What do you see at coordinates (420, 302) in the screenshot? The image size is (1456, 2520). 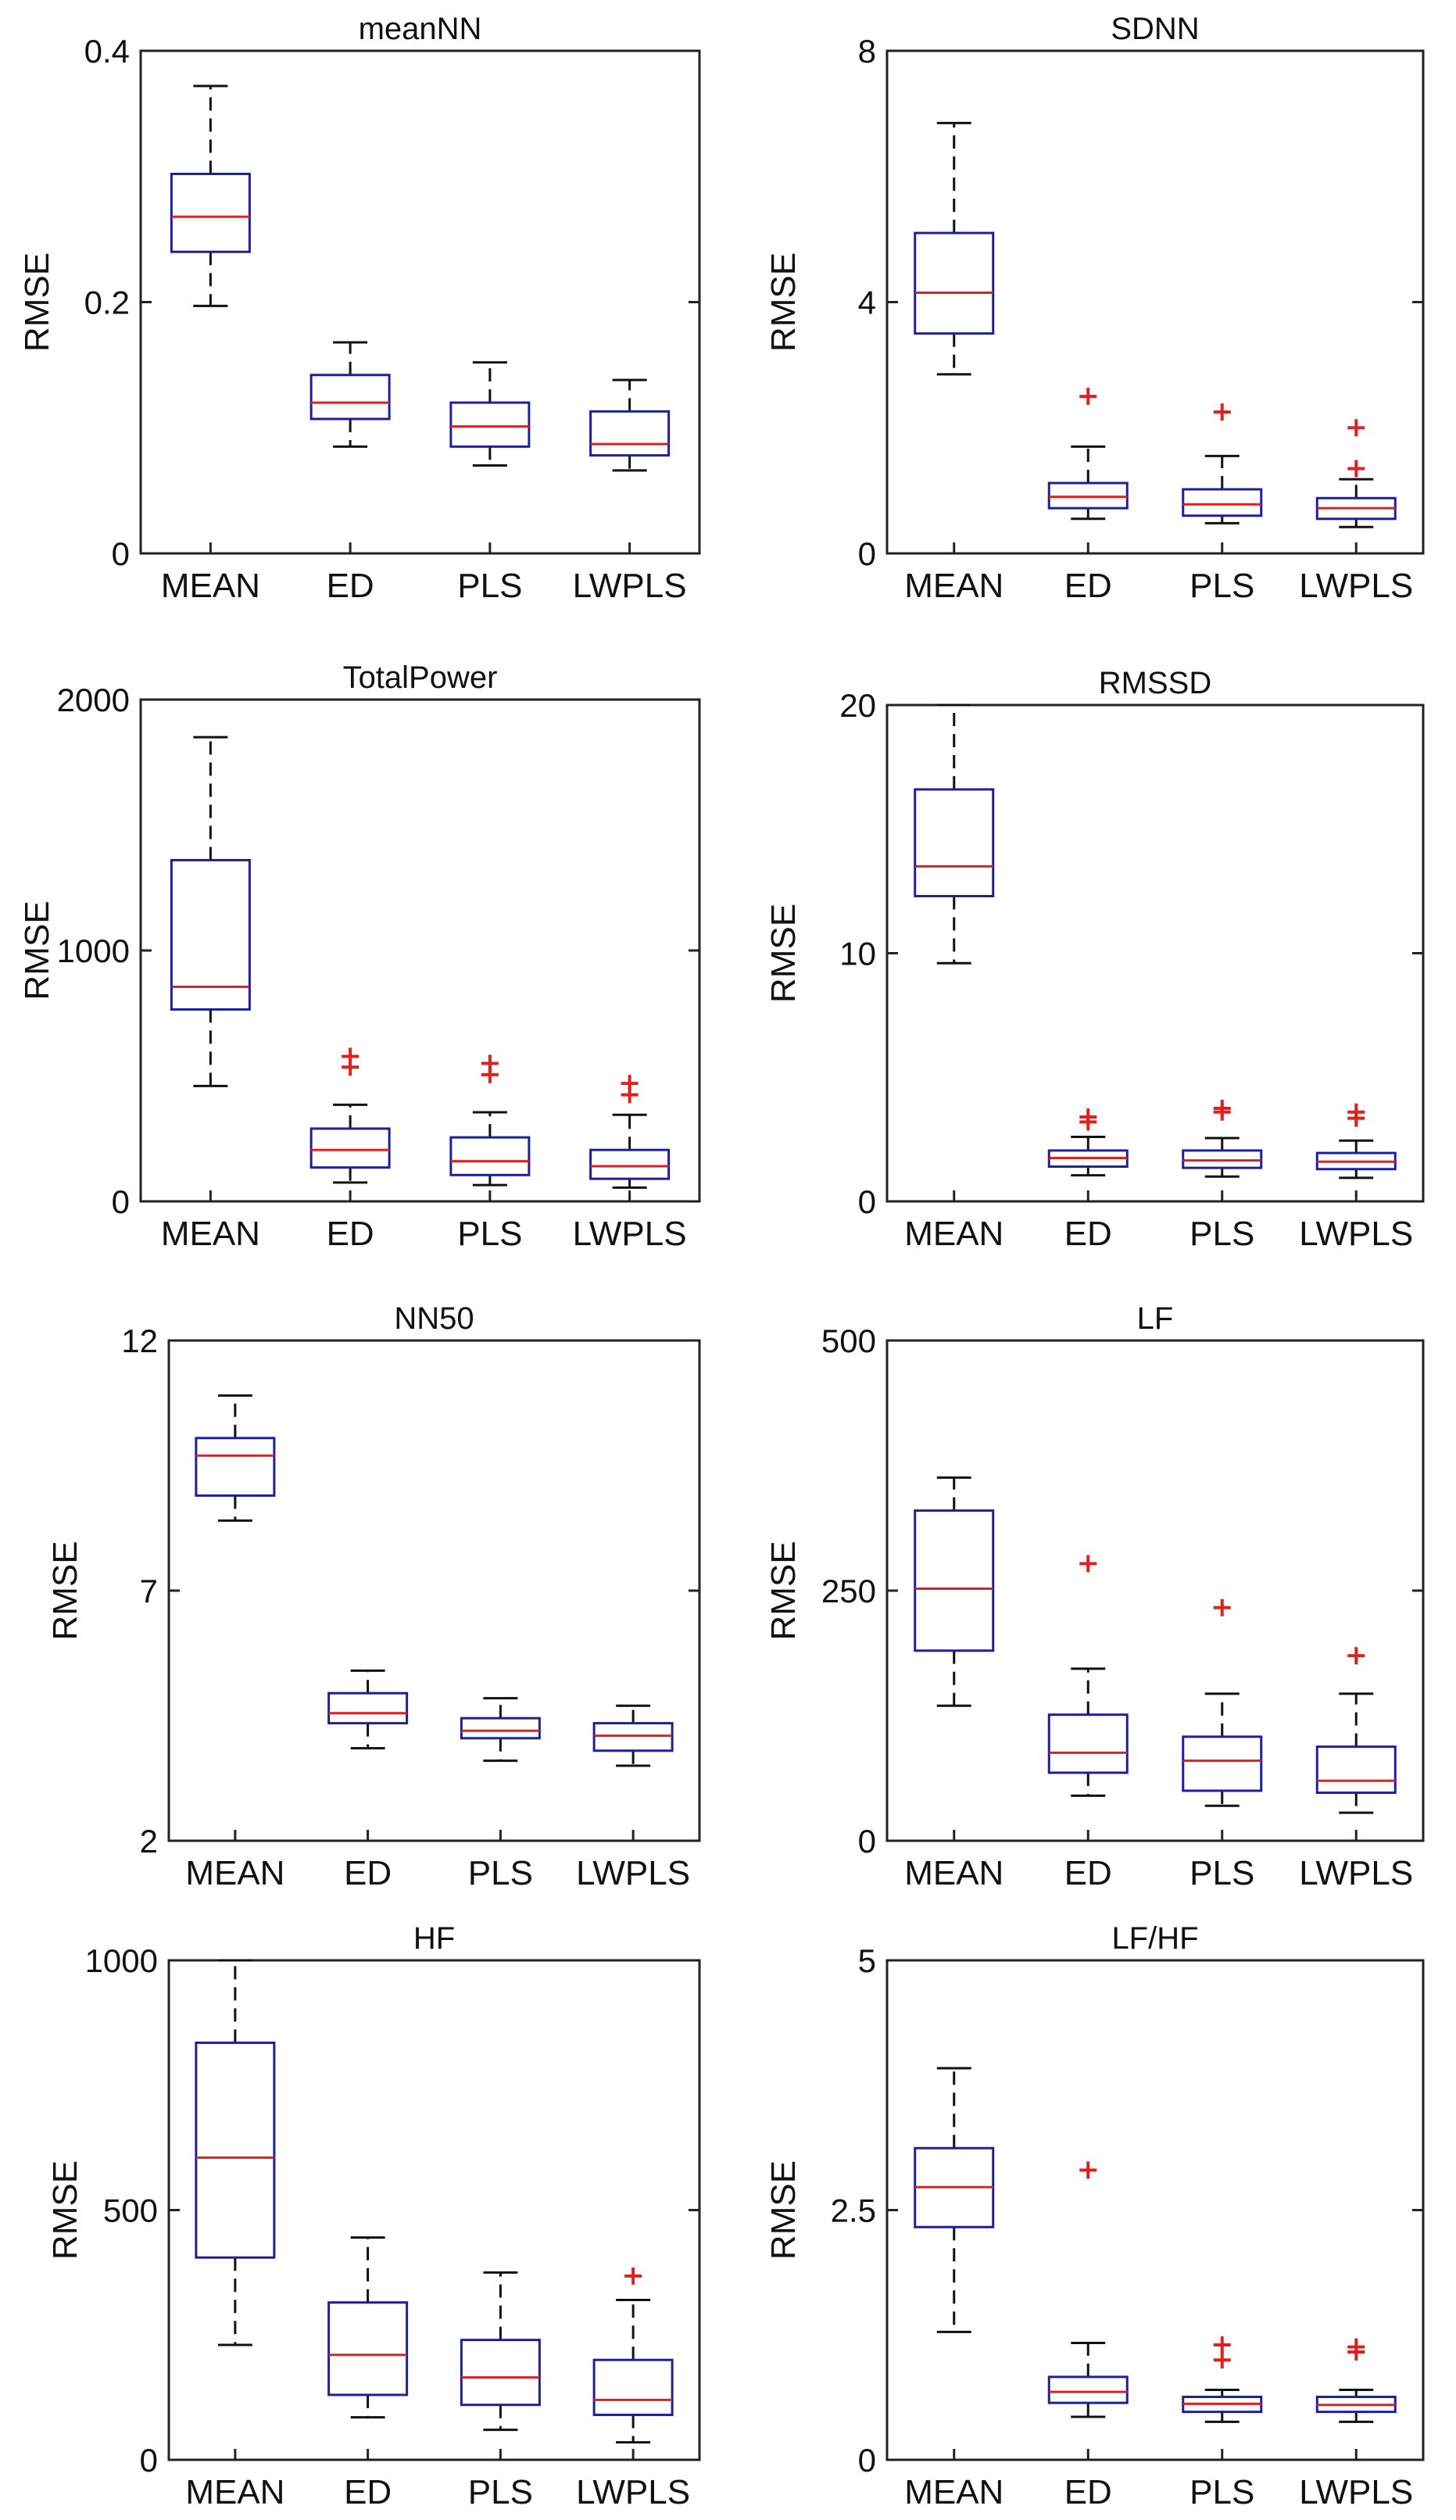 I see `plot-frame` at bounding box center [420, 302].